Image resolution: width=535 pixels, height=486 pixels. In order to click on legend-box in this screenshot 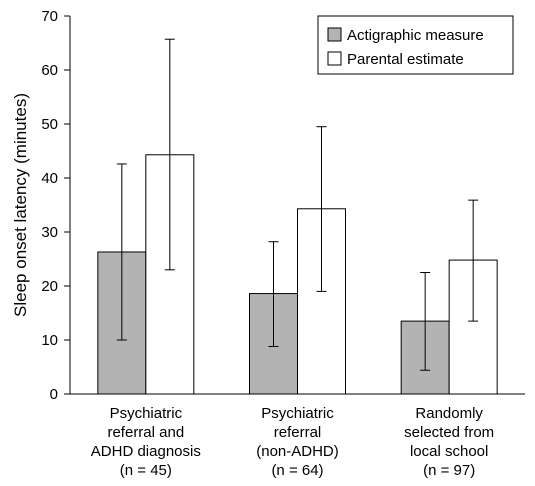, I will do `click(415, 45)`.